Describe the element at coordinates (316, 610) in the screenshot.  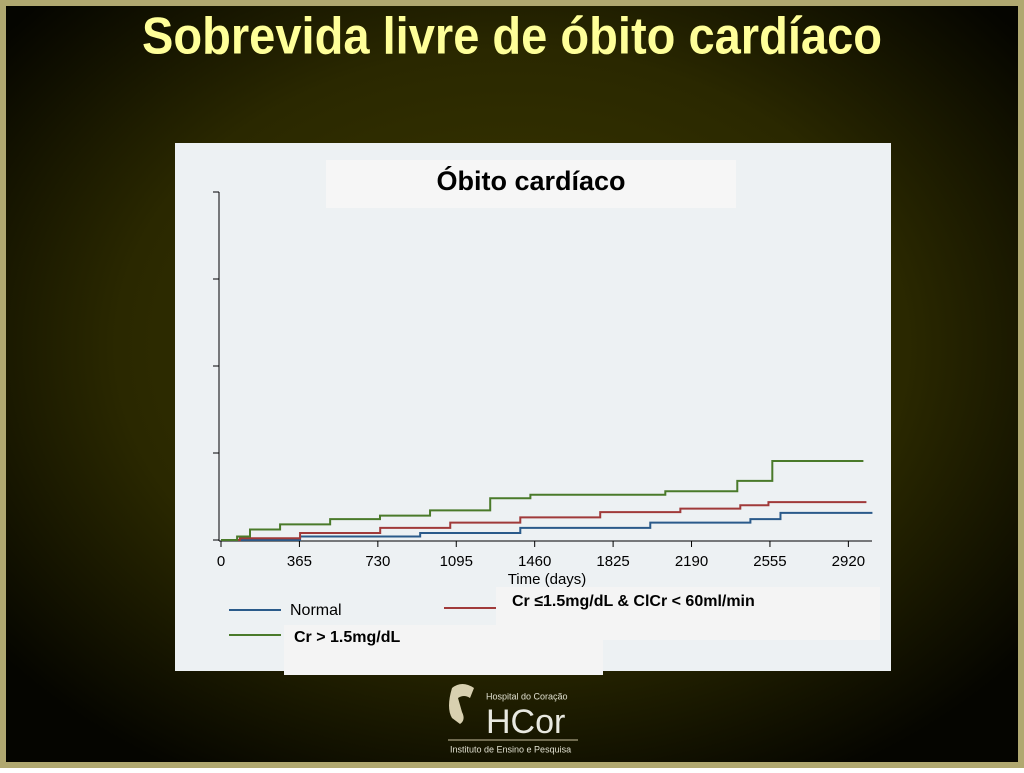
I see `legend-label: Normal` at that location.